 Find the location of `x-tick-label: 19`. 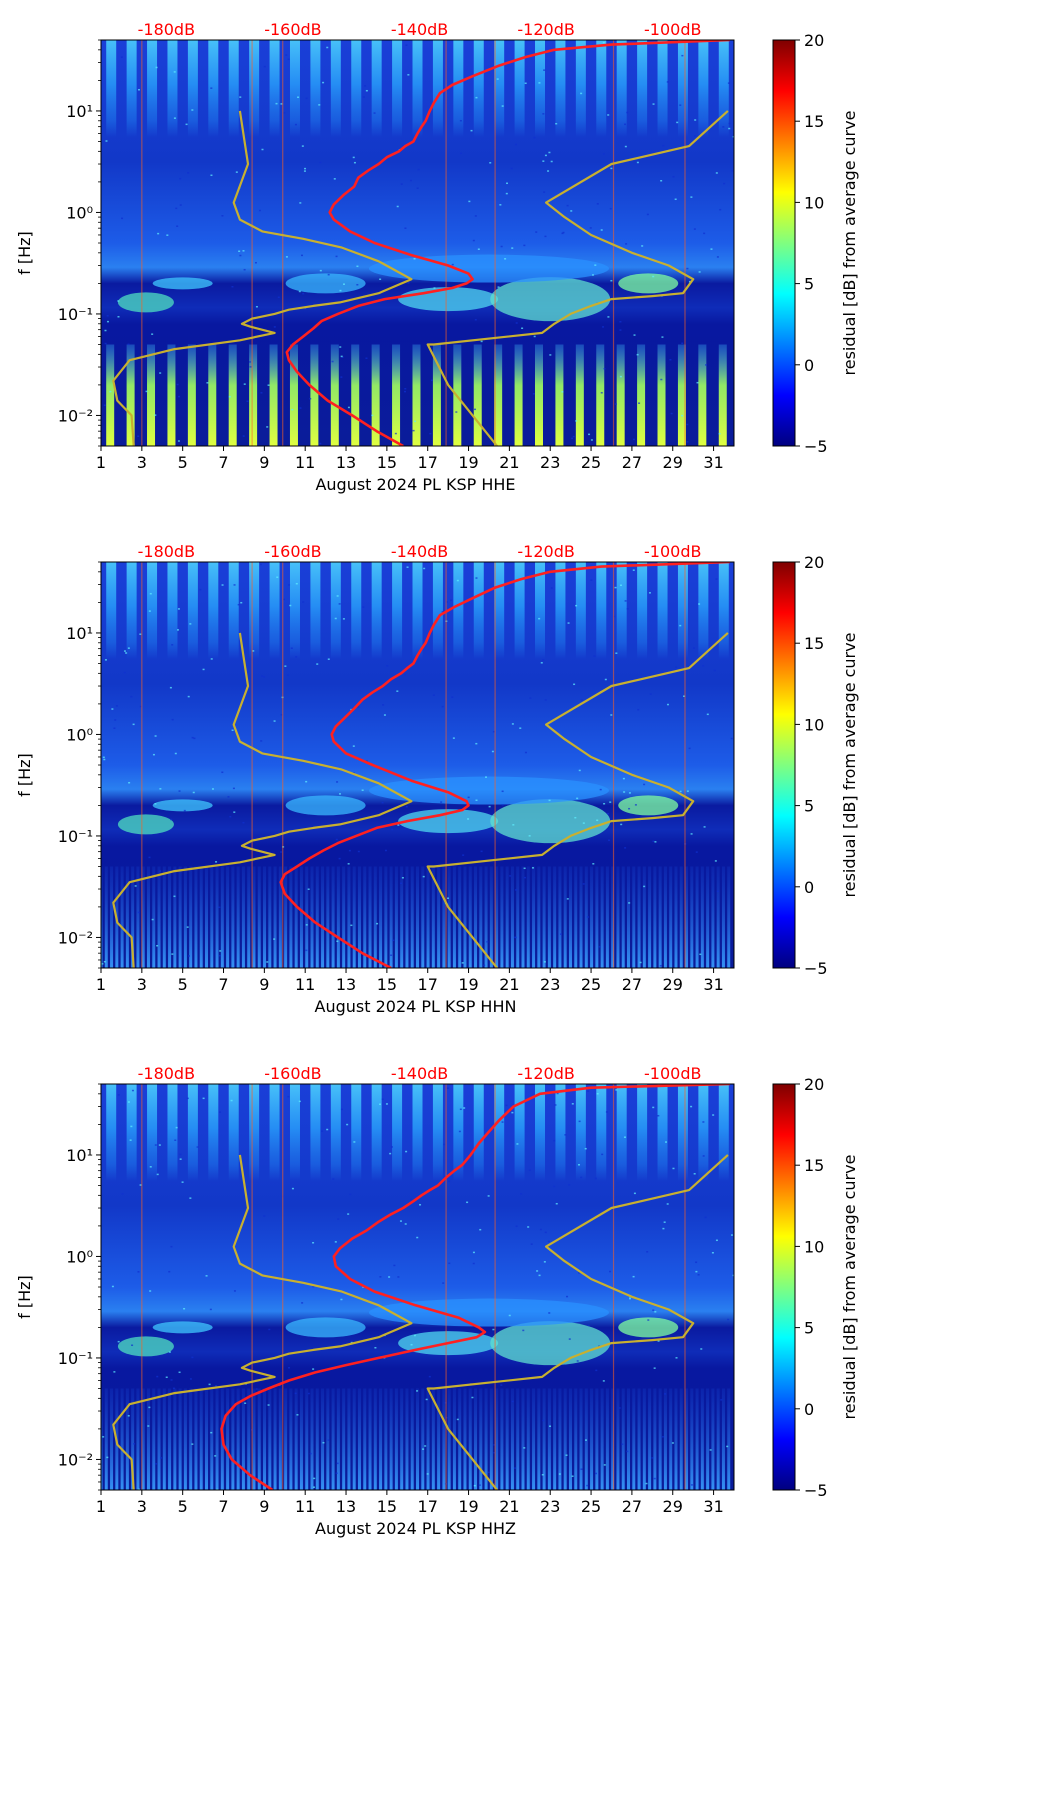

x-tick-label: 19 is located at coordinates (468, 984).